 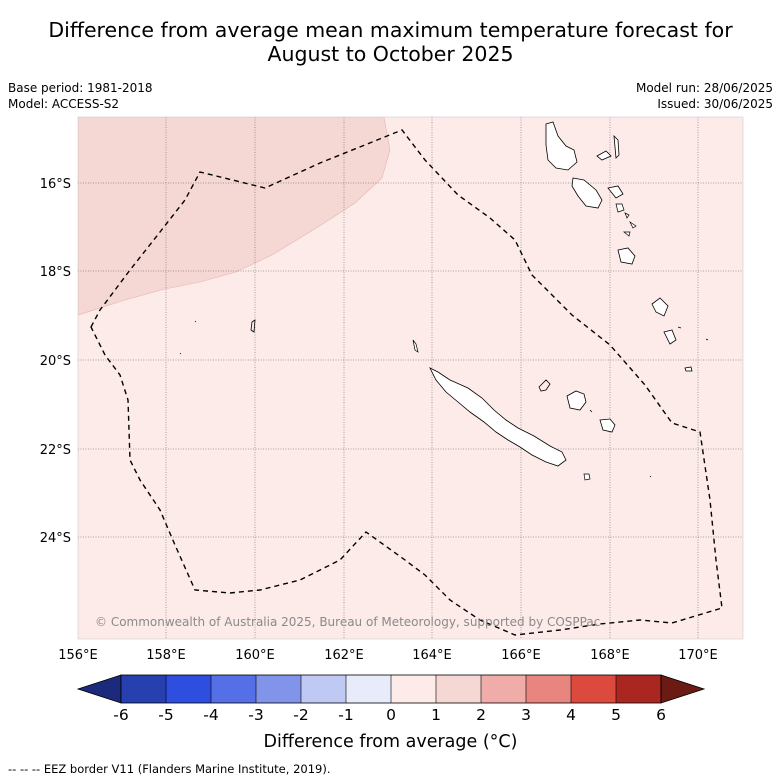 I want to click on pentecost-island, so click(x=615, y=192).